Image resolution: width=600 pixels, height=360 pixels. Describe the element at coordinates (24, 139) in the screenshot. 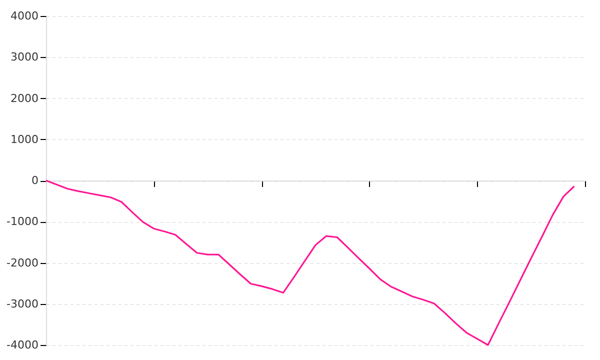

I see `y-tick-label: 1000` at that location.